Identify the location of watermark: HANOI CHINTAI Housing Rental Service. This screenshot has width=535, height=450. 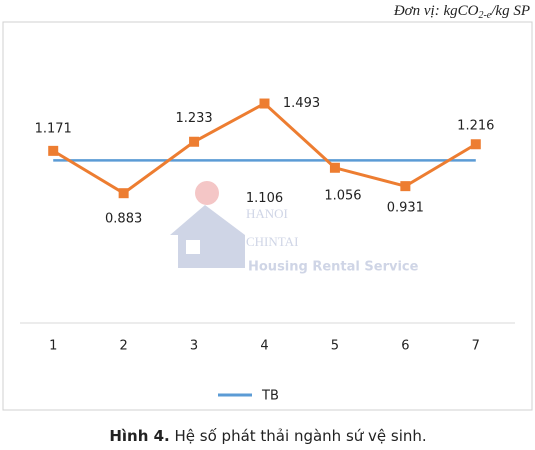
(294, 228).